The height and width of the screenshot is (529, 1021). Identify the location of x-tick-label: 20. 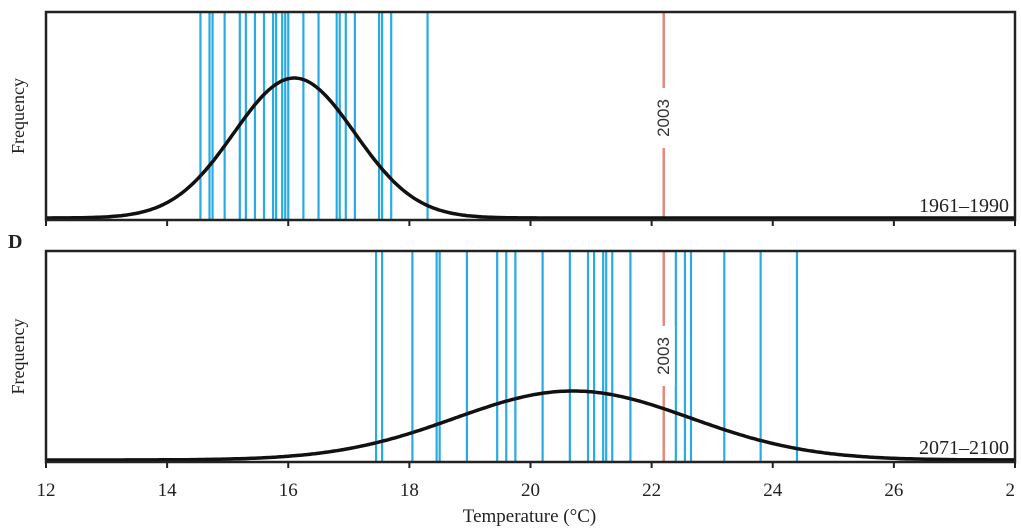
(530, 490).